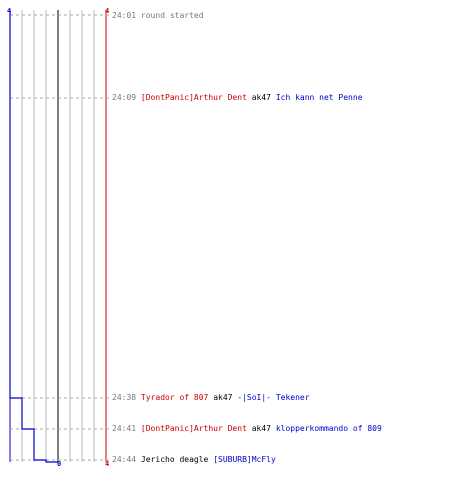 The image size is (450, 500). Describe the element at coordinates (319, 97) in the screenshot. I see `victim-name: Ich kann net Penne` at that location.